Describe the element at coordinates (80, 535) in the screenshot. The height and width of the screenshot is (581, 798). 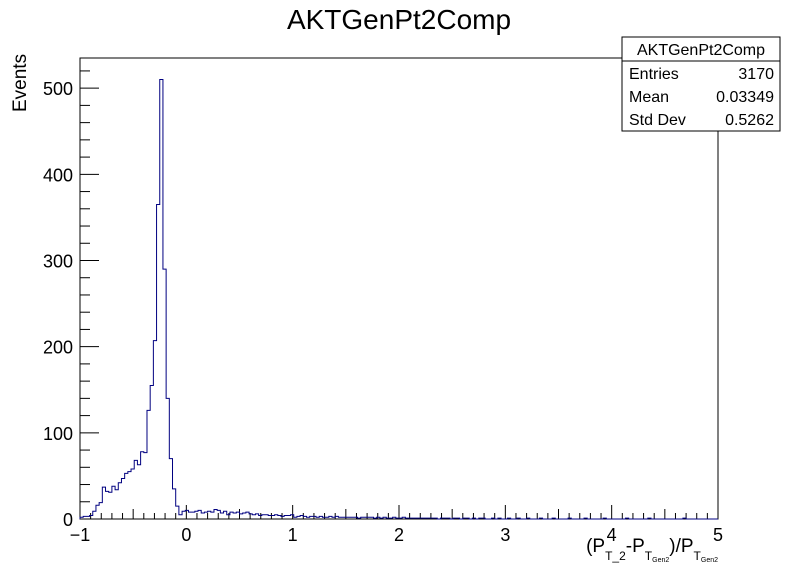
I see `x-tick-label: −1` at that location.